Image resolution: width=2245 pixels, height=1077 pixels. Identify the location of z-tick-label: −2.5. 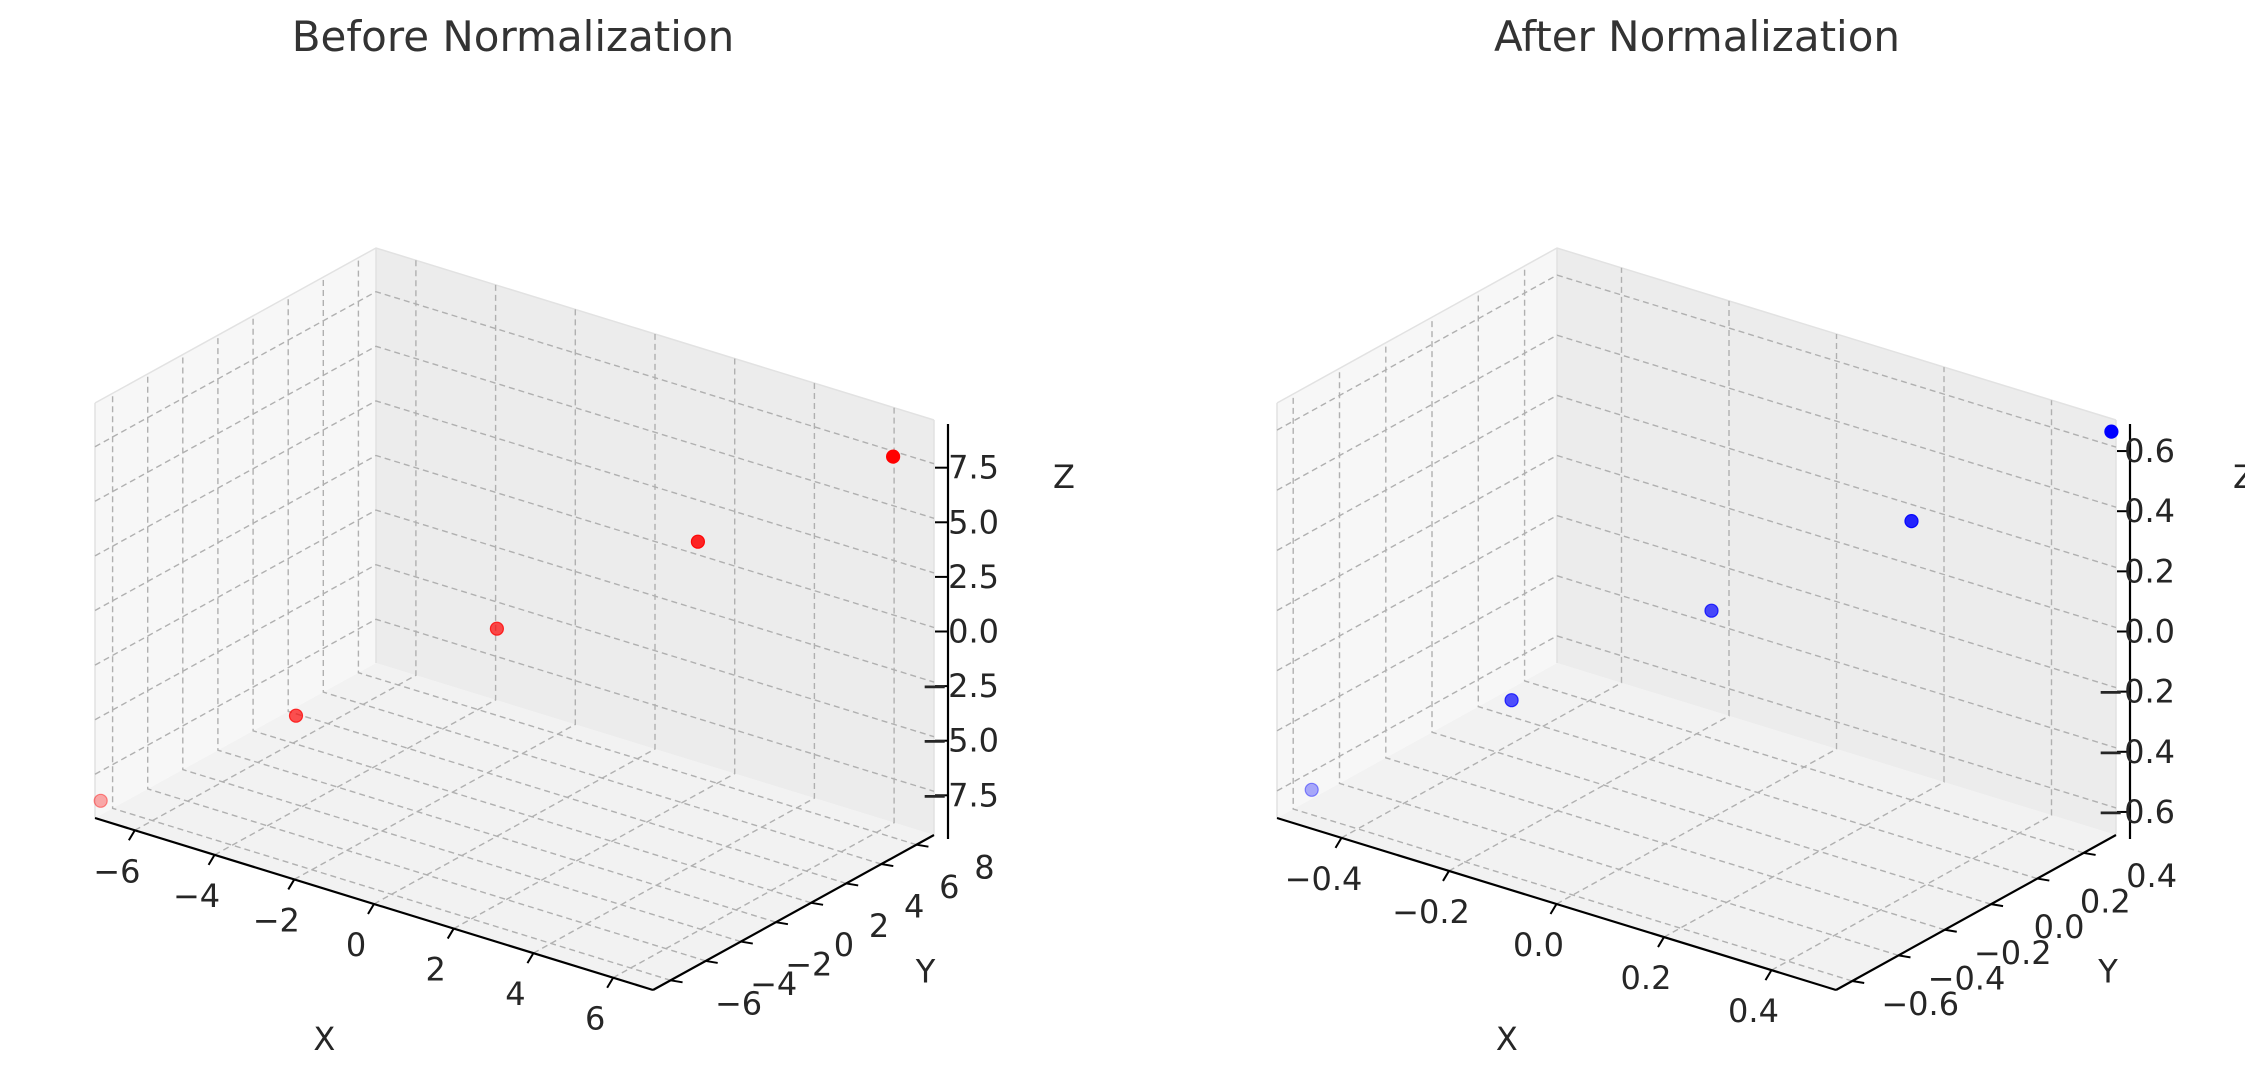
(960, 686).